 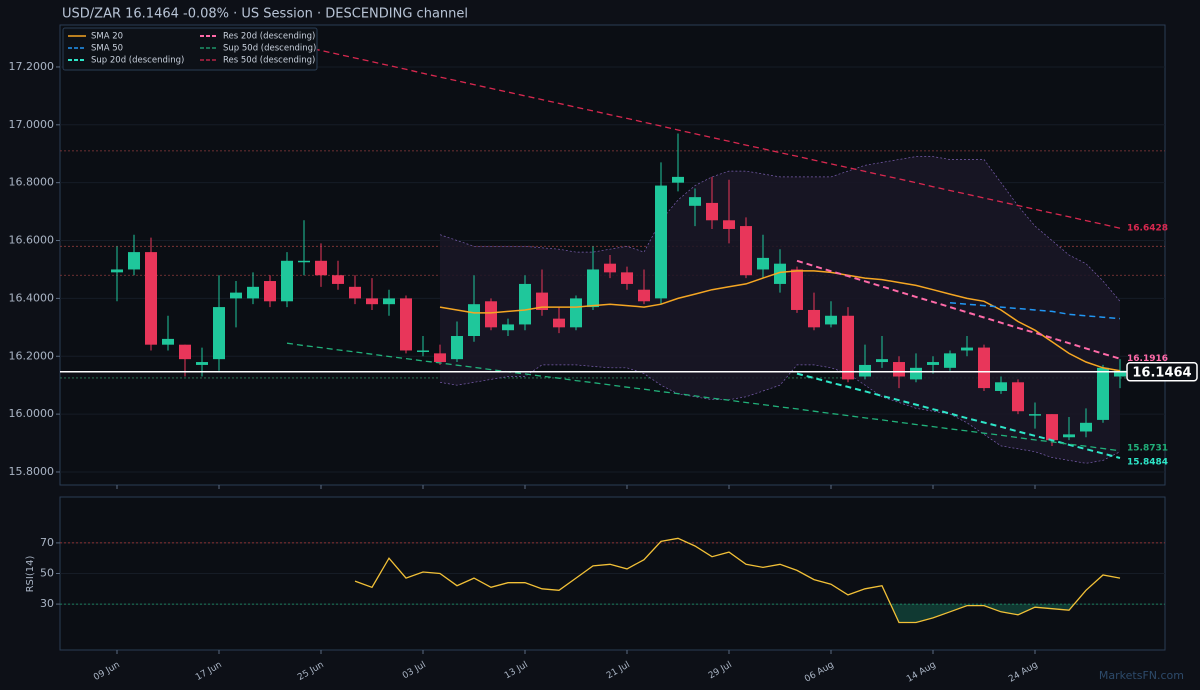 I want to click on y-tick-label: 17.0000, so click(x=32, y=124).